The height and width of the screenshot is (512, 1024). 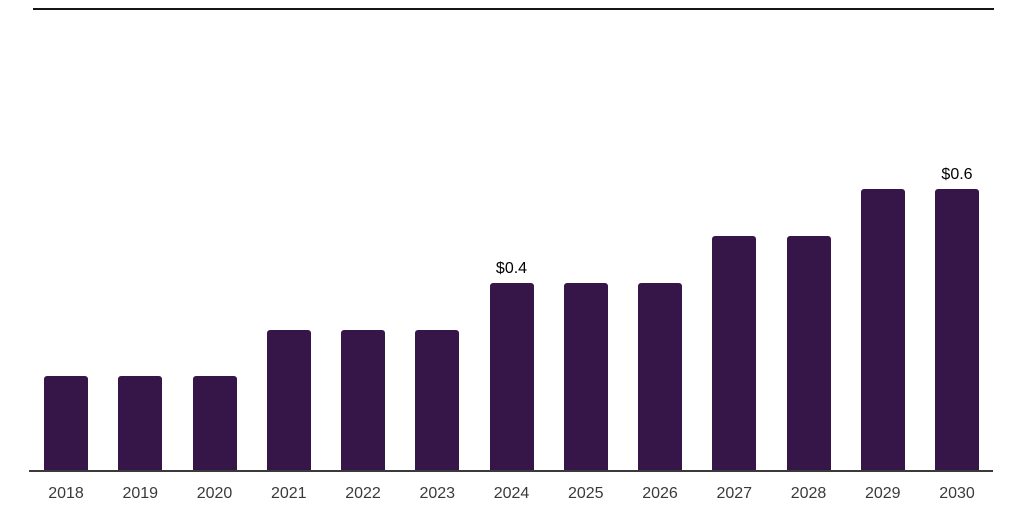 I want to click on bar-value-label: $0.6, so click(x=957, y=174).